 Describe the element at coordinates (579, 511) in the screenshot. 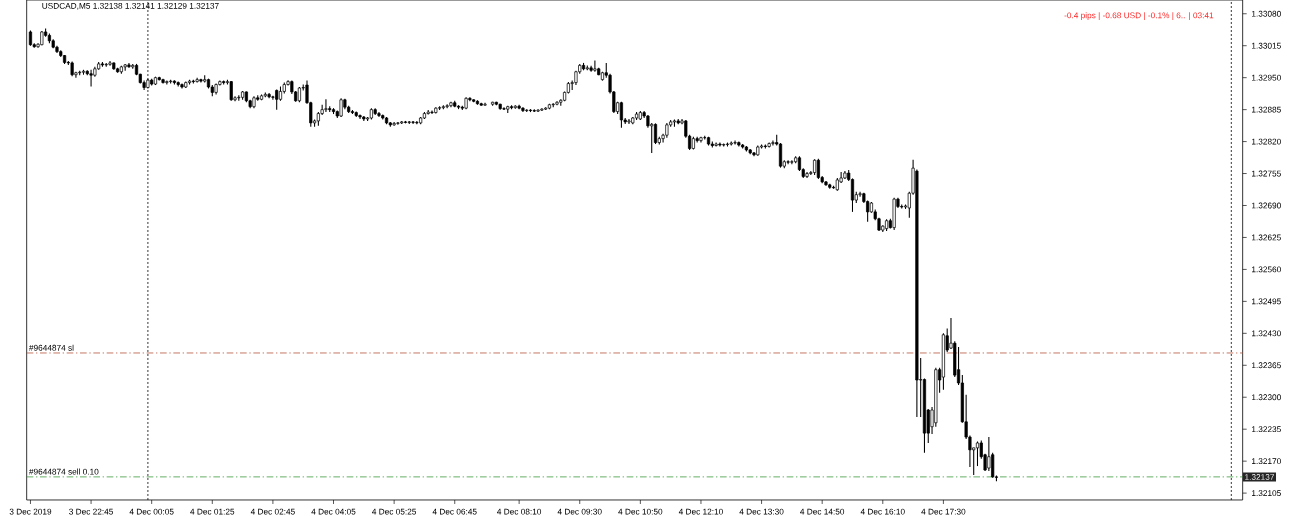

I see `x-tick-label: 4 Dec 09:30` at that location.